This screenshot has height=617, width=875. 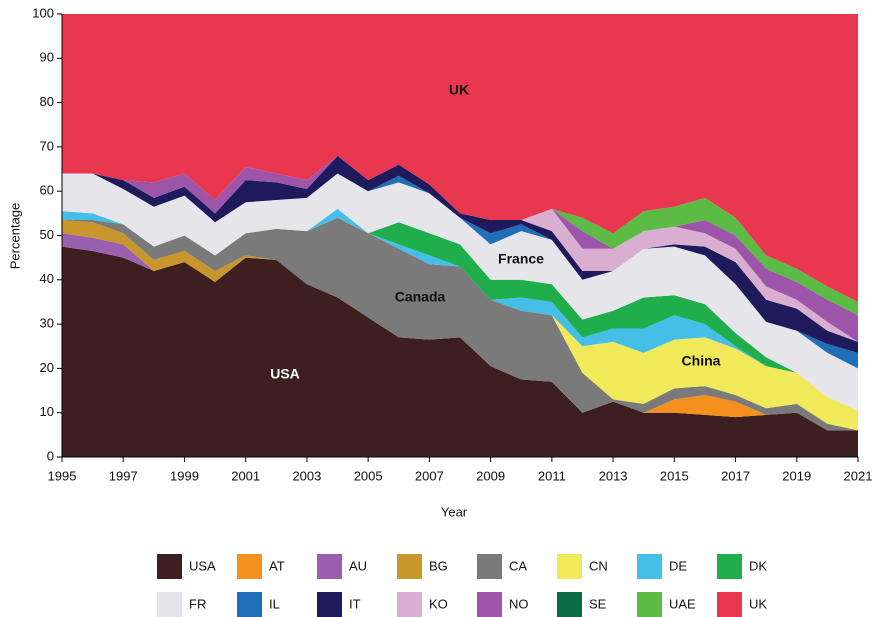 I want to click on y-tick-label: 90, so click(x=47, y=57).